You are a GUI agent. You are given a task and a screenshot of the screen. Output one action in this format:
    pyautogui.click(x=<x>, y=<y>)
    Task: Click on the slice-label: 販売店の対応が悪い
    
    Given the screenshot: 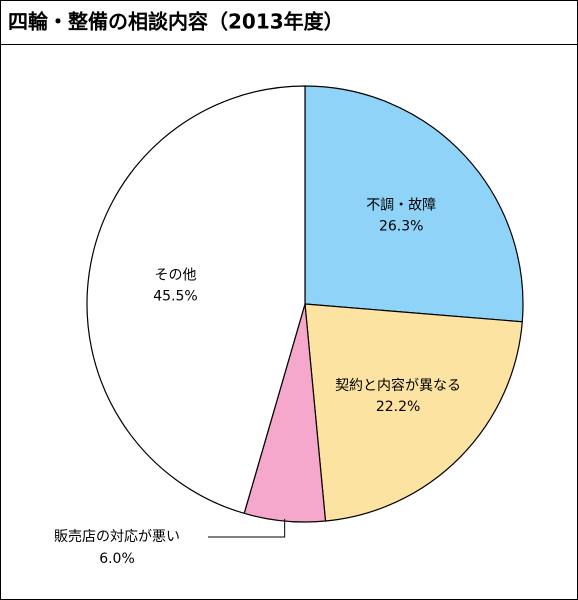 What is the action you would take?
    pyautogui.click(x=117, y=537)
    